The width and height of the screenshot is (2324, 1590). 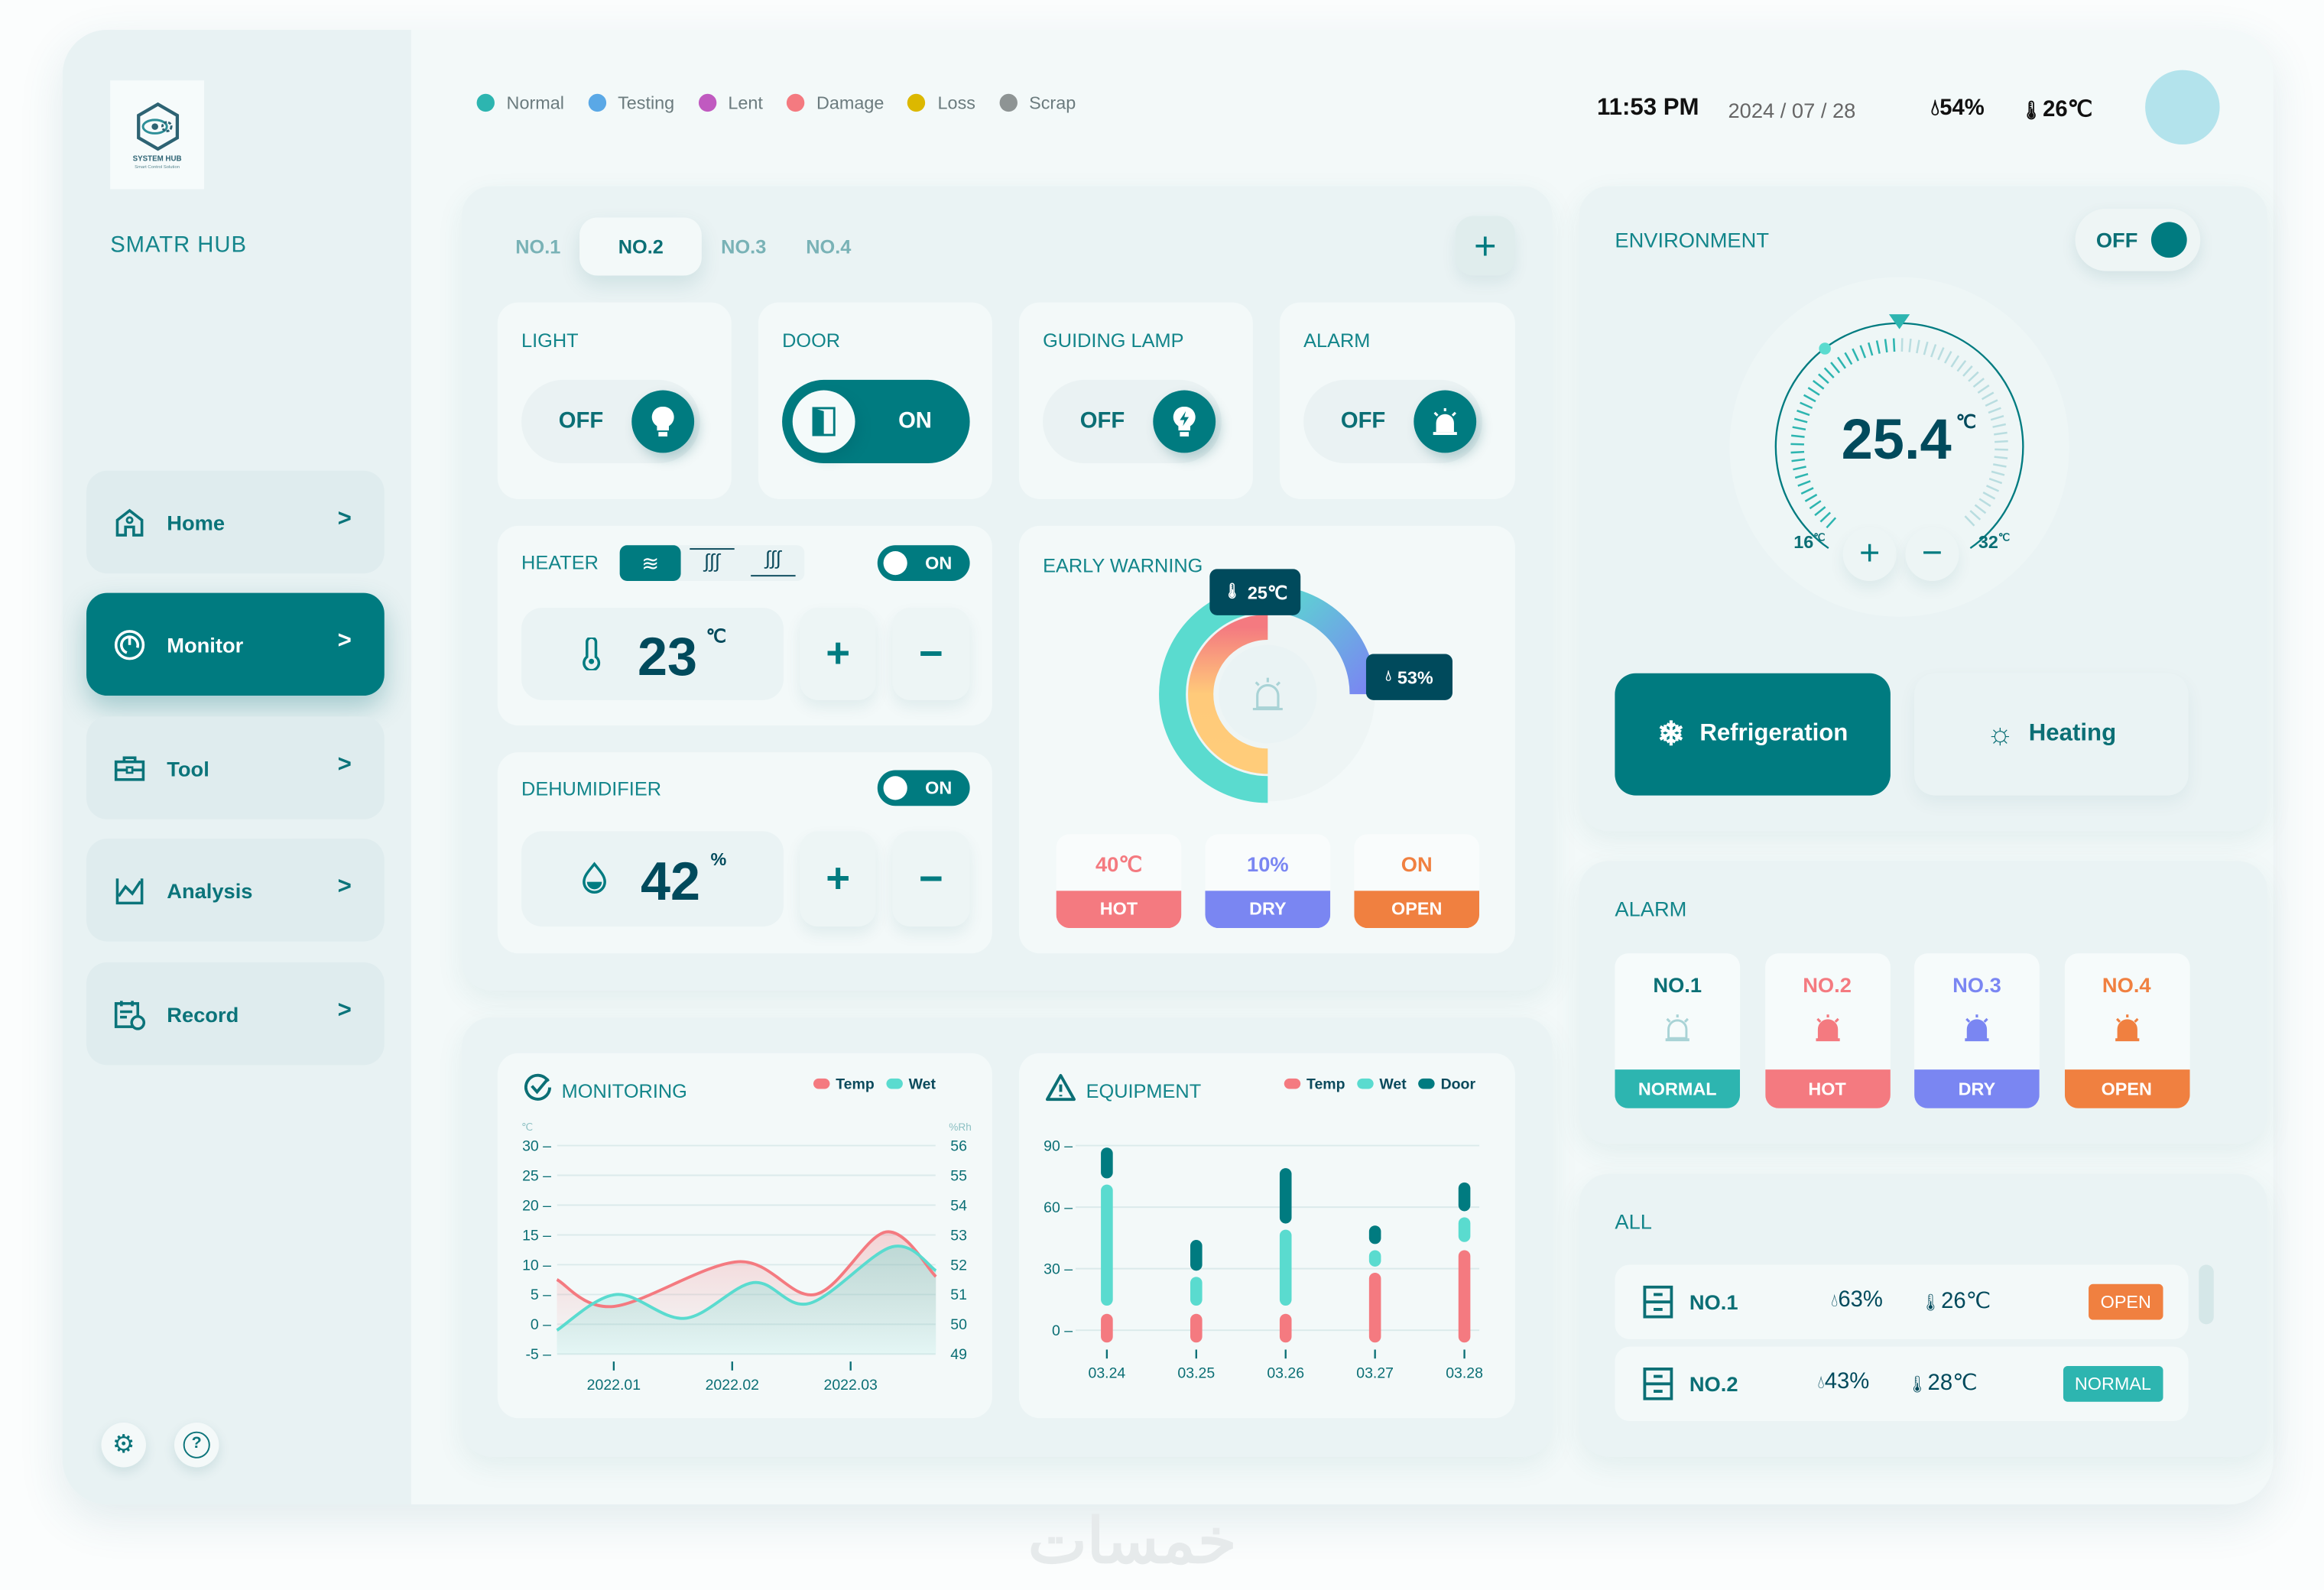 I want to click on dehumidifier-decrease-button: −, so click(x=931, y=879).